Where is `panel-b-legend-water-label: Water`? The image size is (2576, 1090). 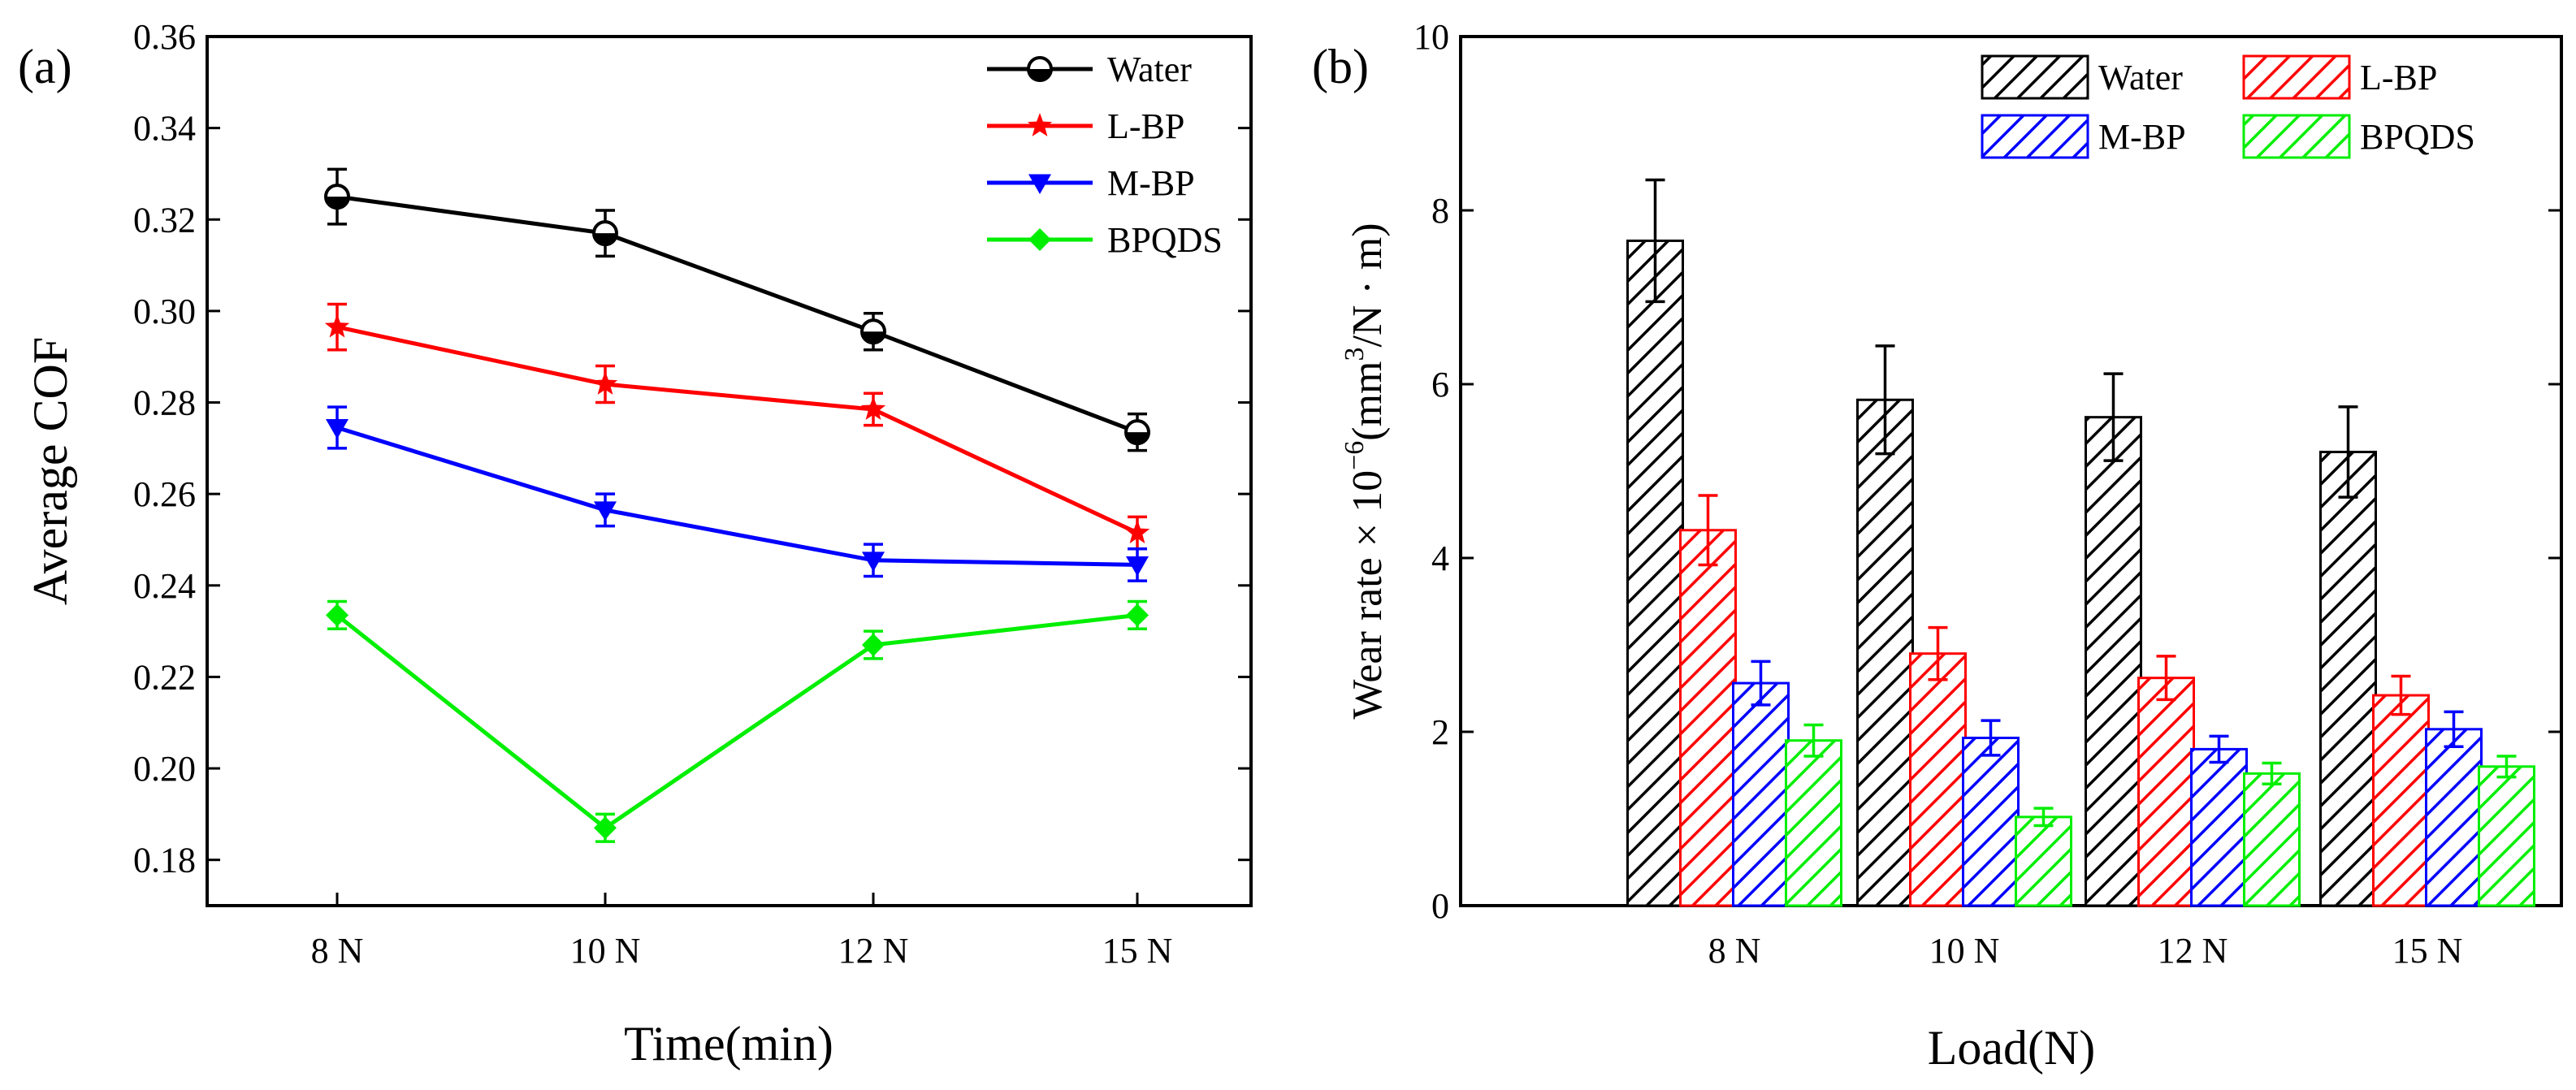
panel-b-legend-water-label: Water is located at coordinates (2140, 77).